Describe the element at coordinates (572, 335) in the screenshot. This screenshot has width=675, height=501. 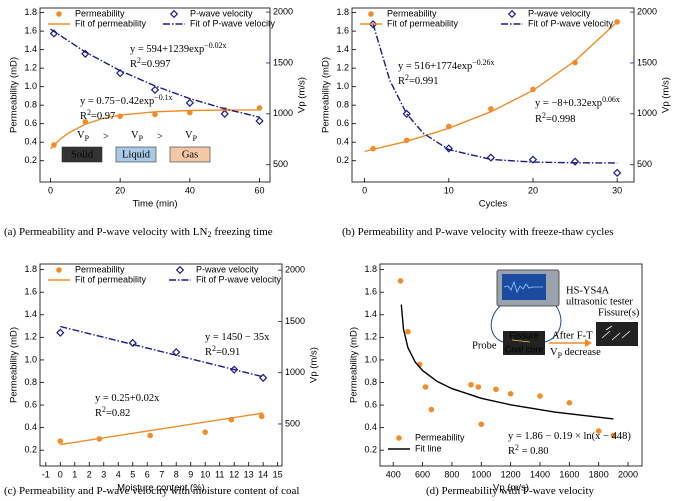
I see `process-label: After F-T` at that location.